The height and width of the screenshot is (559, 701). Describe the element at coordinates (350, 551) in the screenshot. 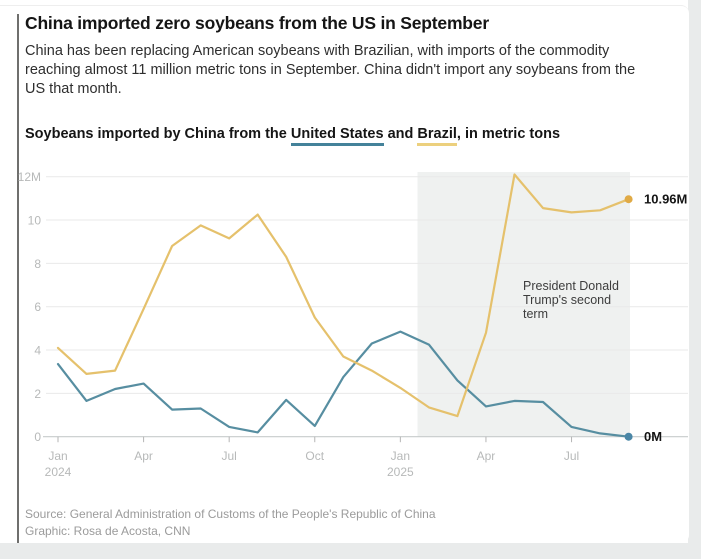

I see `page-background-bottom` at that location.